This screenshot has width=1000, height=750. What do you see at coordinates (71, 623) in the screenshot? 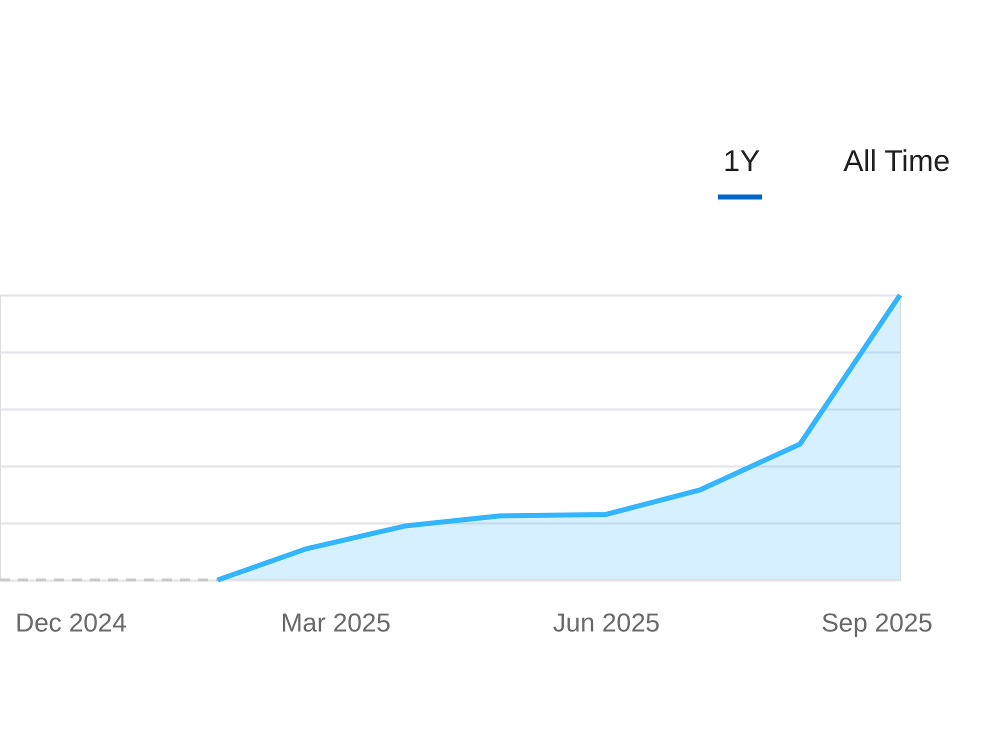
I see `x-tick-label: Dec 2024` at bounding box center [71, 623].